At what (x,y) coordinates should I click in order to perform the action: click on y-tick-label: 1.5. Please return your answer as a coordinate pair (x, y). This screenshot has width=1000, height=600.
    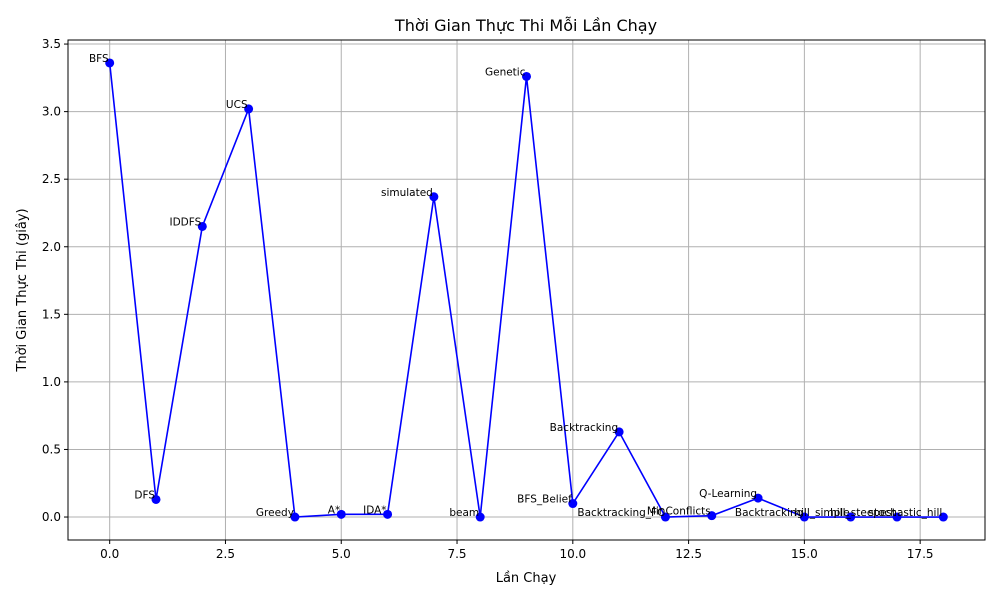
    Looking at the image, I should click on (51, 314).